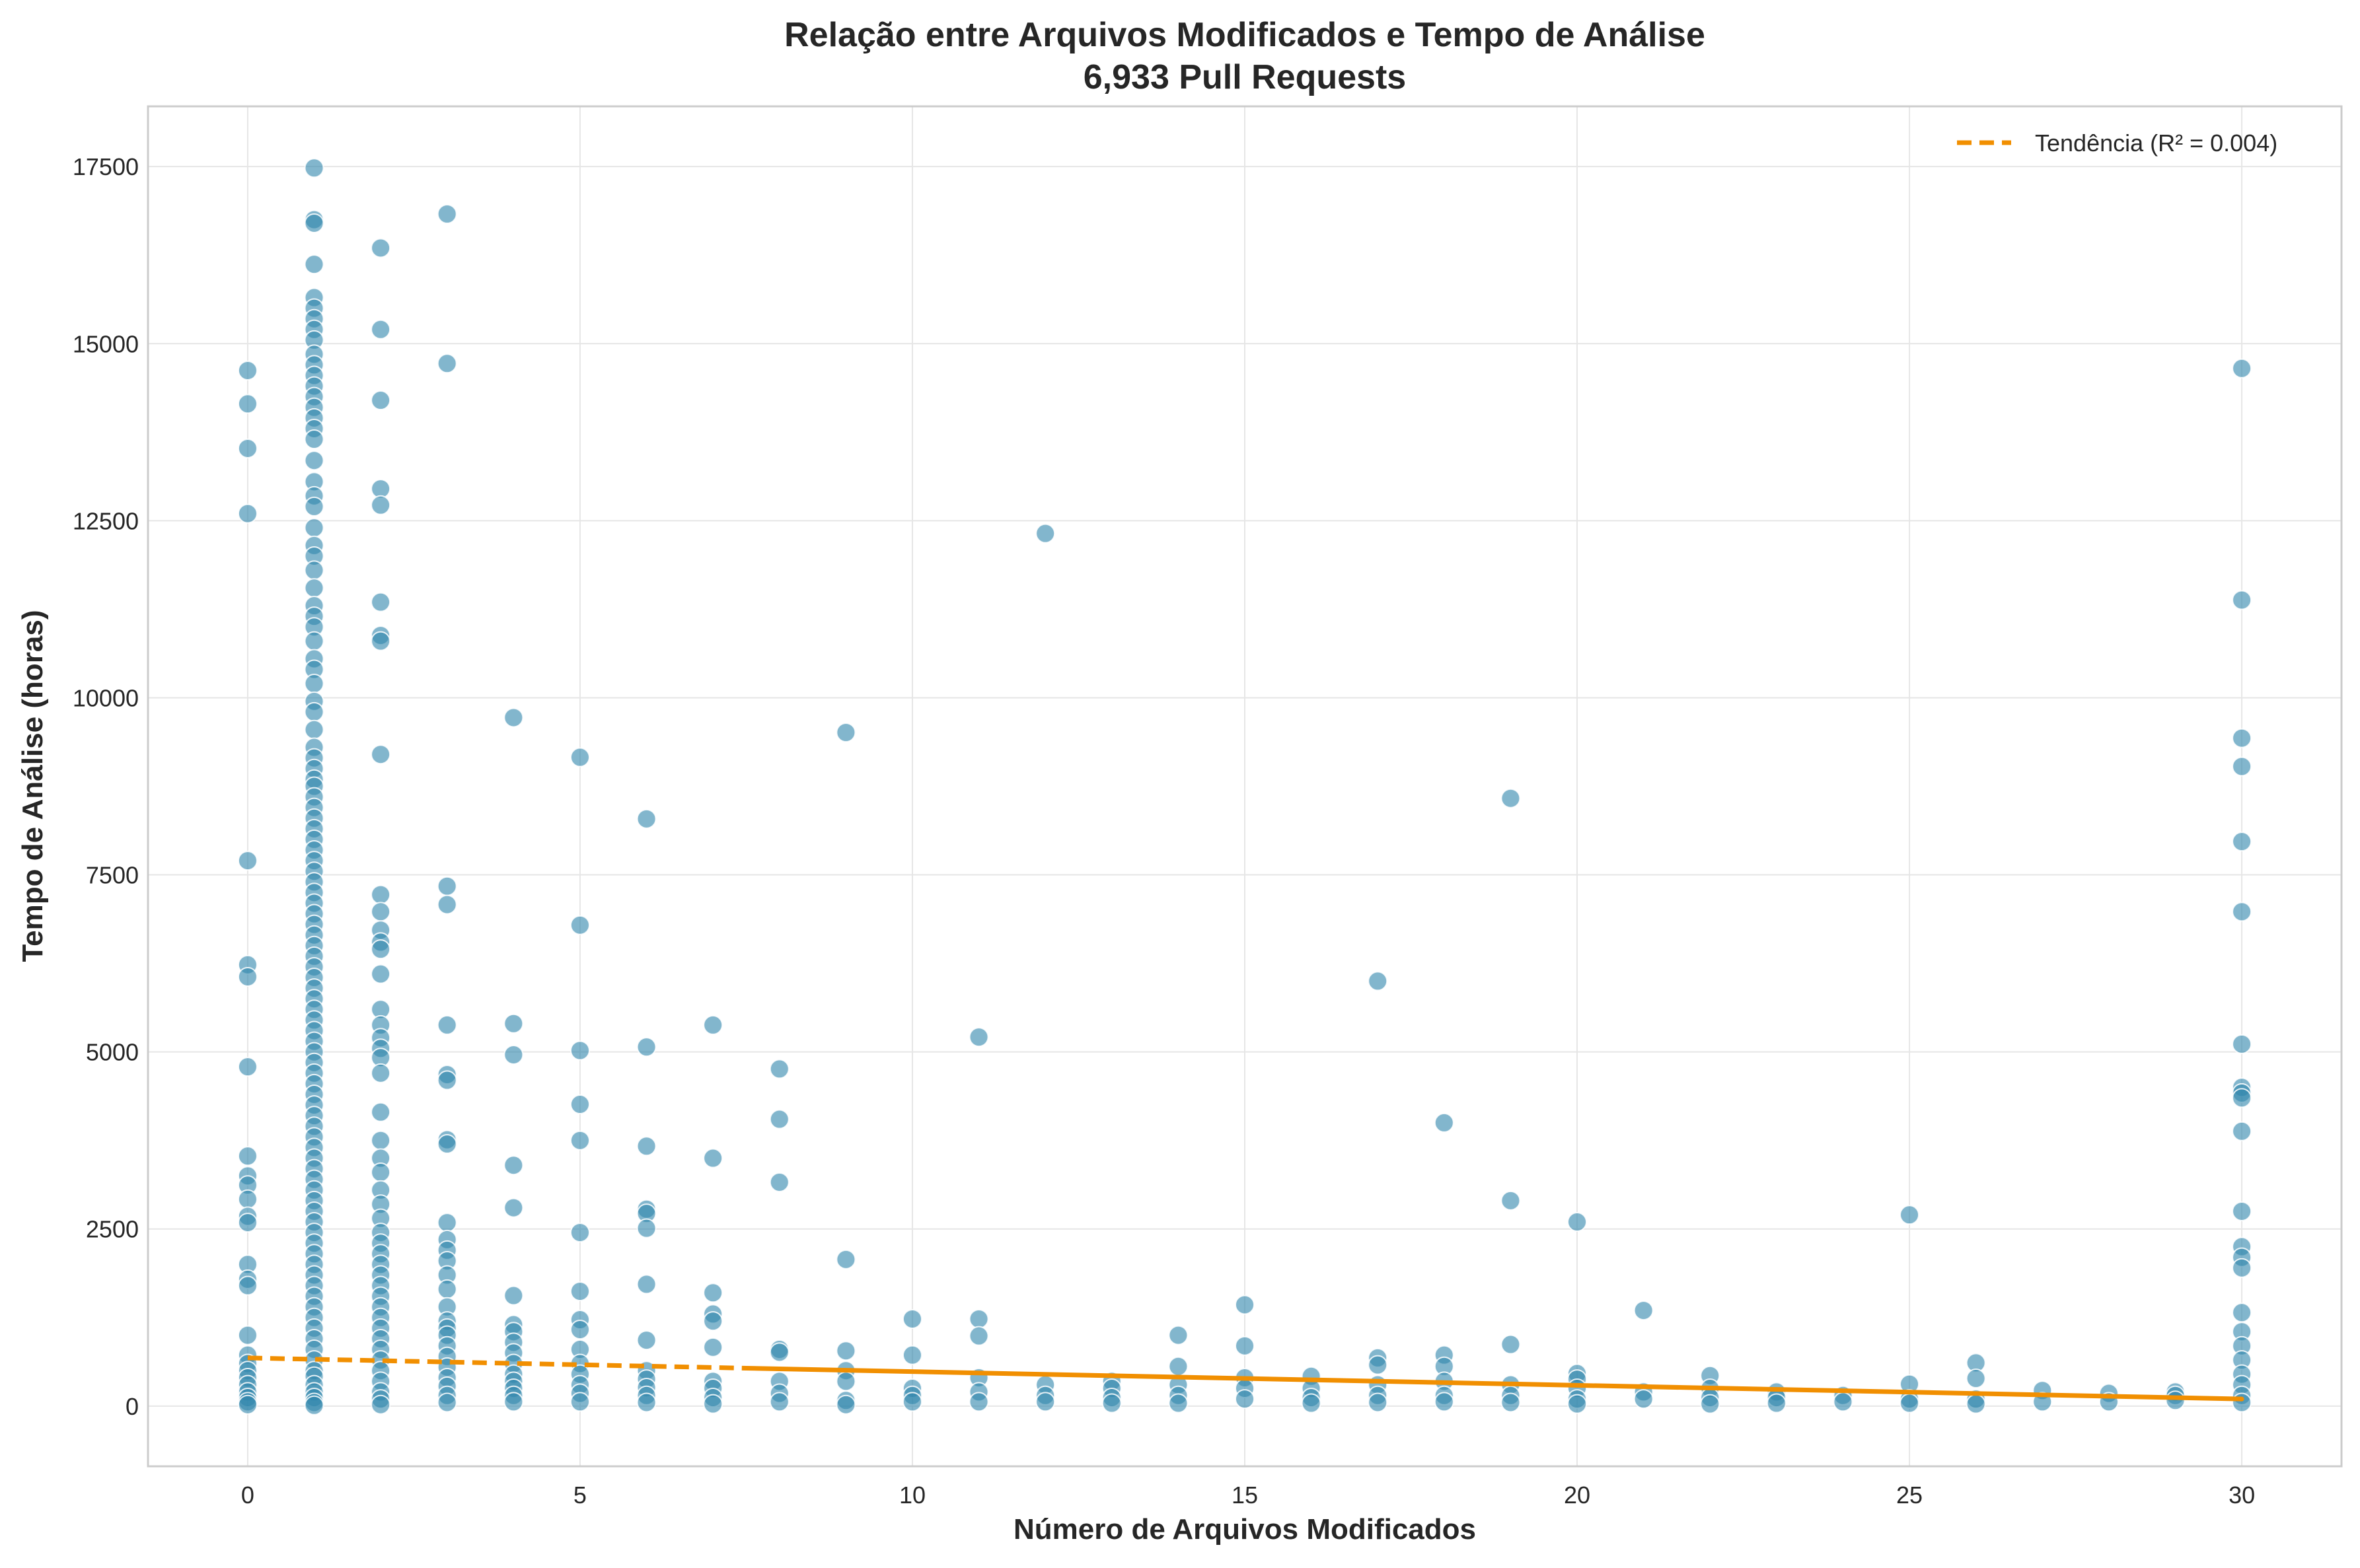  I want to click on y-tick-label: 10000, so click(106, 697).